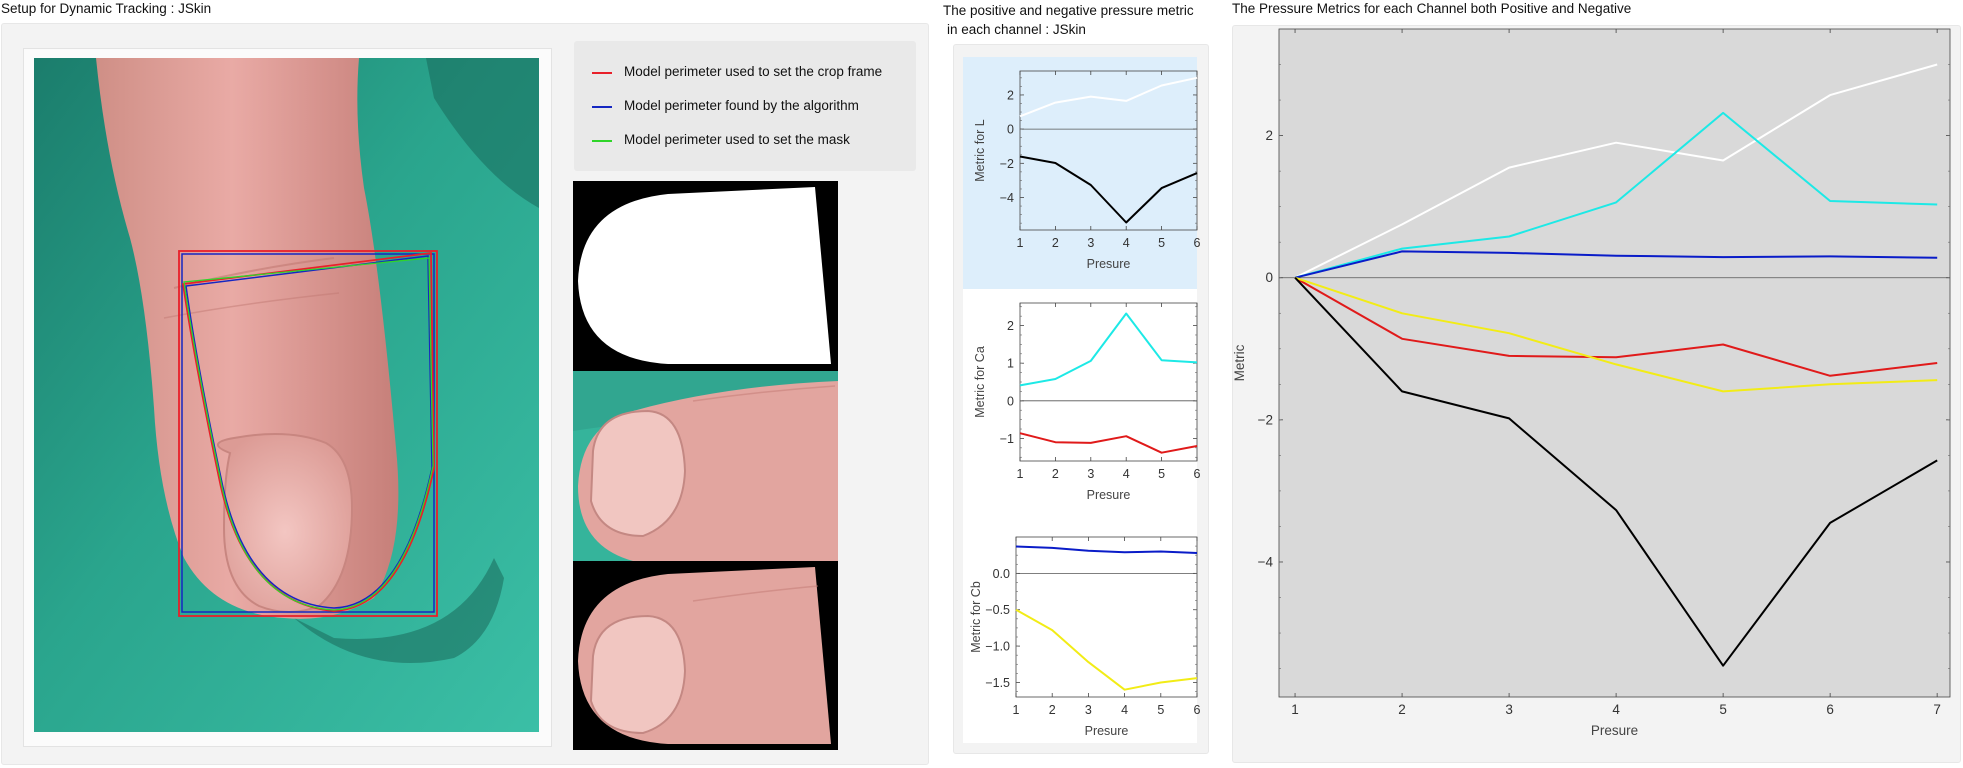  Describe the element at coordinates (997, 647) in the screenshot. I see `y-tick-label: −1.0` at that location.